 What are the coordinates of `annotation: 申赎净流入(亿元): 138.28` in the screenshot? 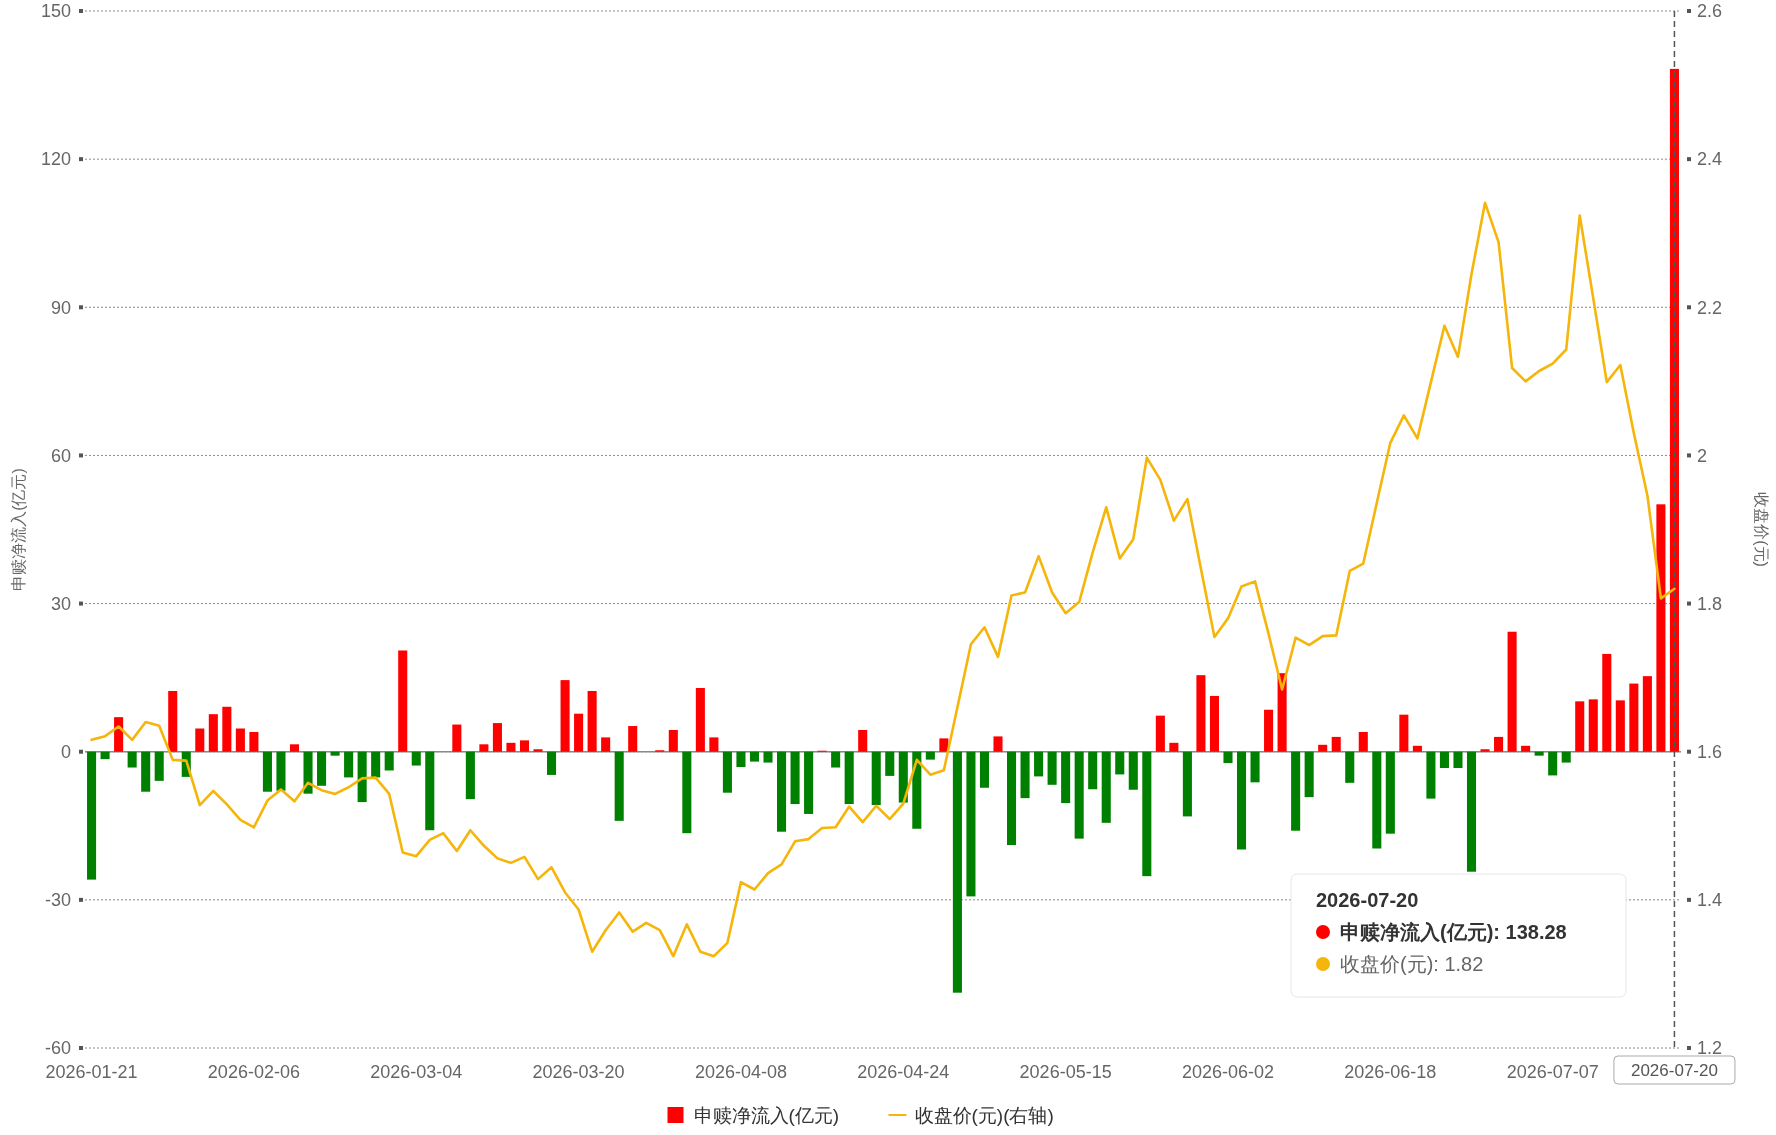 It's located at (1453, 932).